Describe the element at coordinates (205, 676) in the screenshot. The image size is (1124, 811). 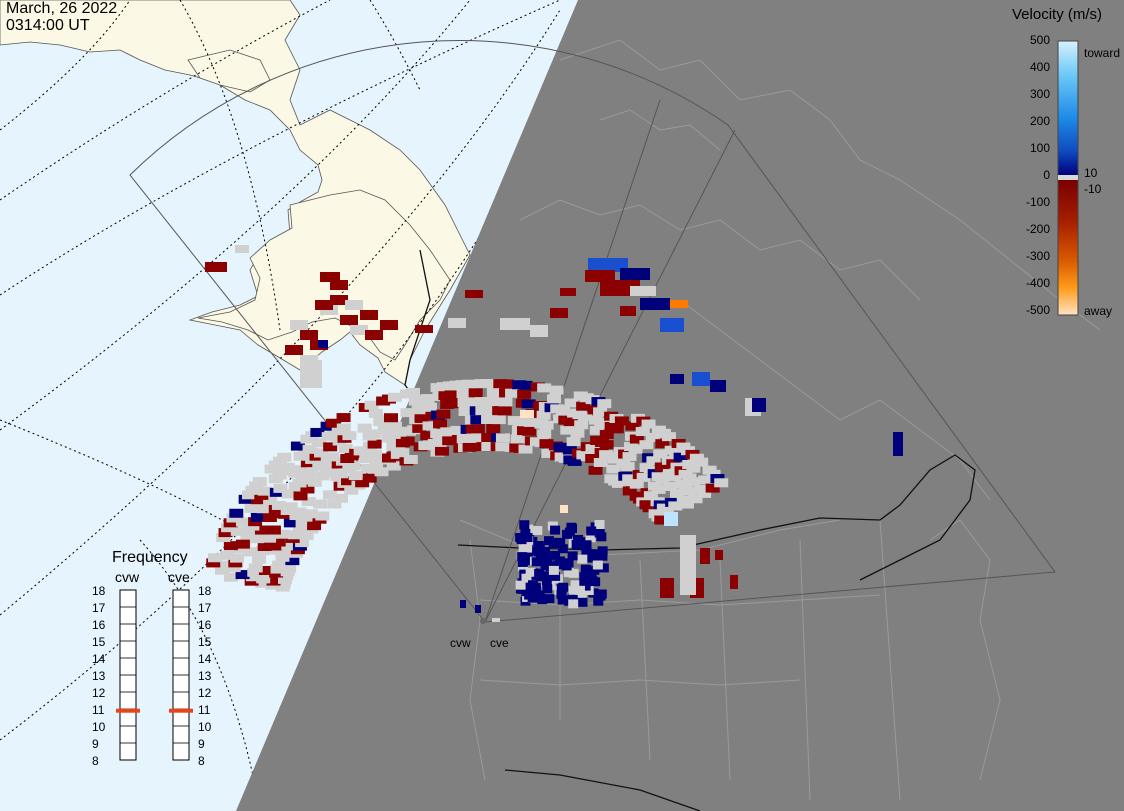
I see `frequency-scale-label-right: 13` at that location.